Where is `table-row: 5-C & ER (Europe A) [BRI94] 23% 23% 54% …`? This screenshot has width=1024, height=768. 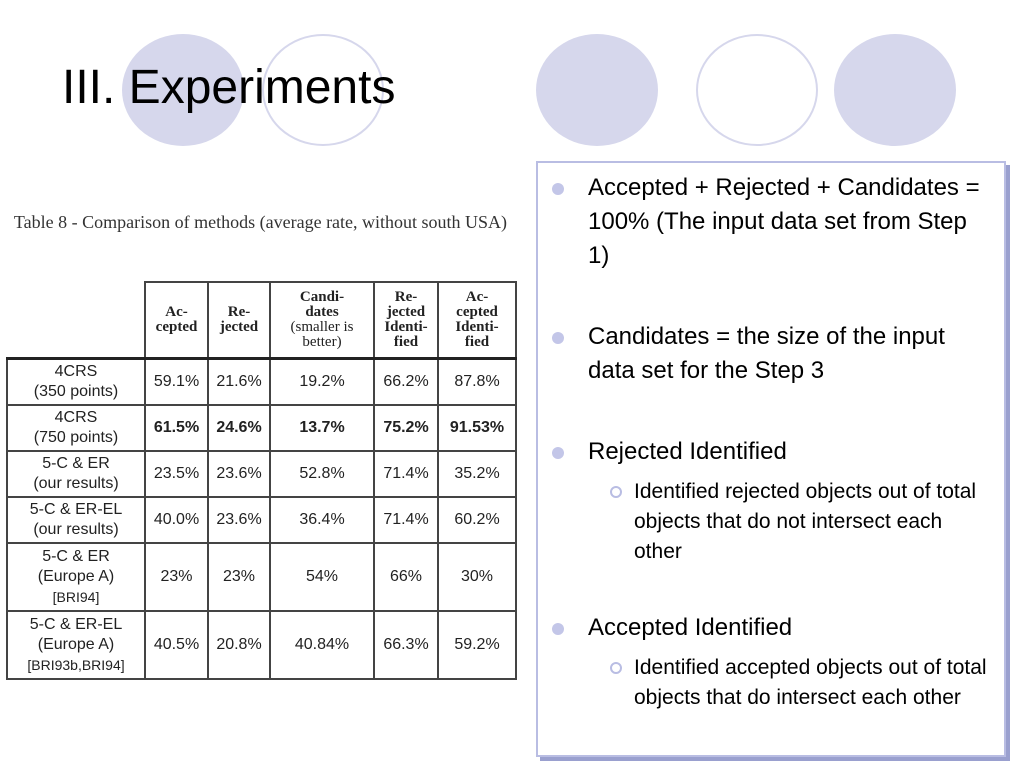 table-row: 5-C & ER (Europe A) [BRI94] 23% 23% 54% … is located at coordinates (261, 577).